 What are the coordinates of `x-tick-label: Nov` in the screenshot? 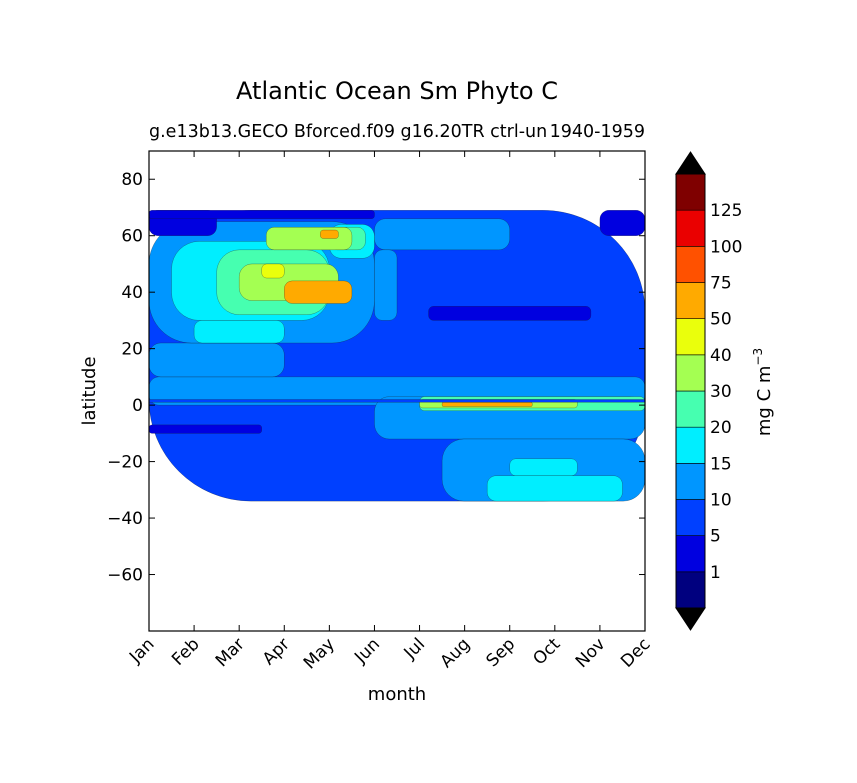 It's located at (591, 653).